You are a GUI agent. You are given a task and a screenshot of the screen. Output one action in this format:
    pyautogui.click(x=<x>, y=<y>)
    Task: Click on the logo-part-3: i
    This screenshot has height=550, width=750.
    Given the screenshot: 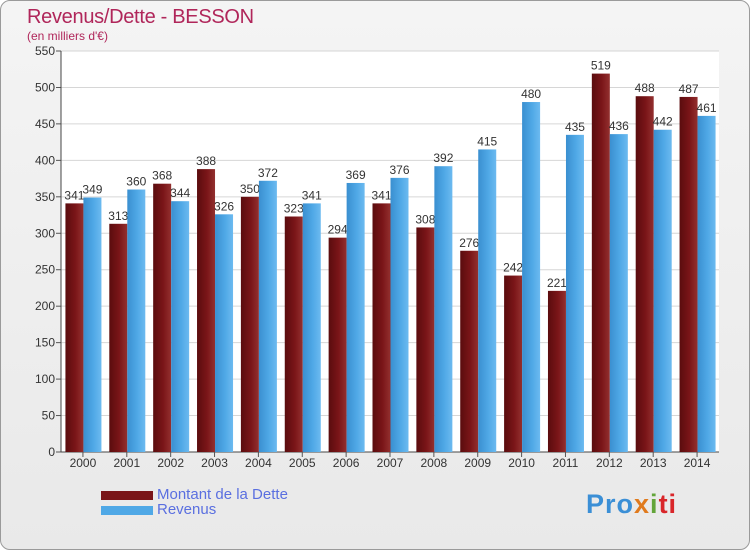 What is the action you would take?
    pyautogui.click(x=654, y=504)
    